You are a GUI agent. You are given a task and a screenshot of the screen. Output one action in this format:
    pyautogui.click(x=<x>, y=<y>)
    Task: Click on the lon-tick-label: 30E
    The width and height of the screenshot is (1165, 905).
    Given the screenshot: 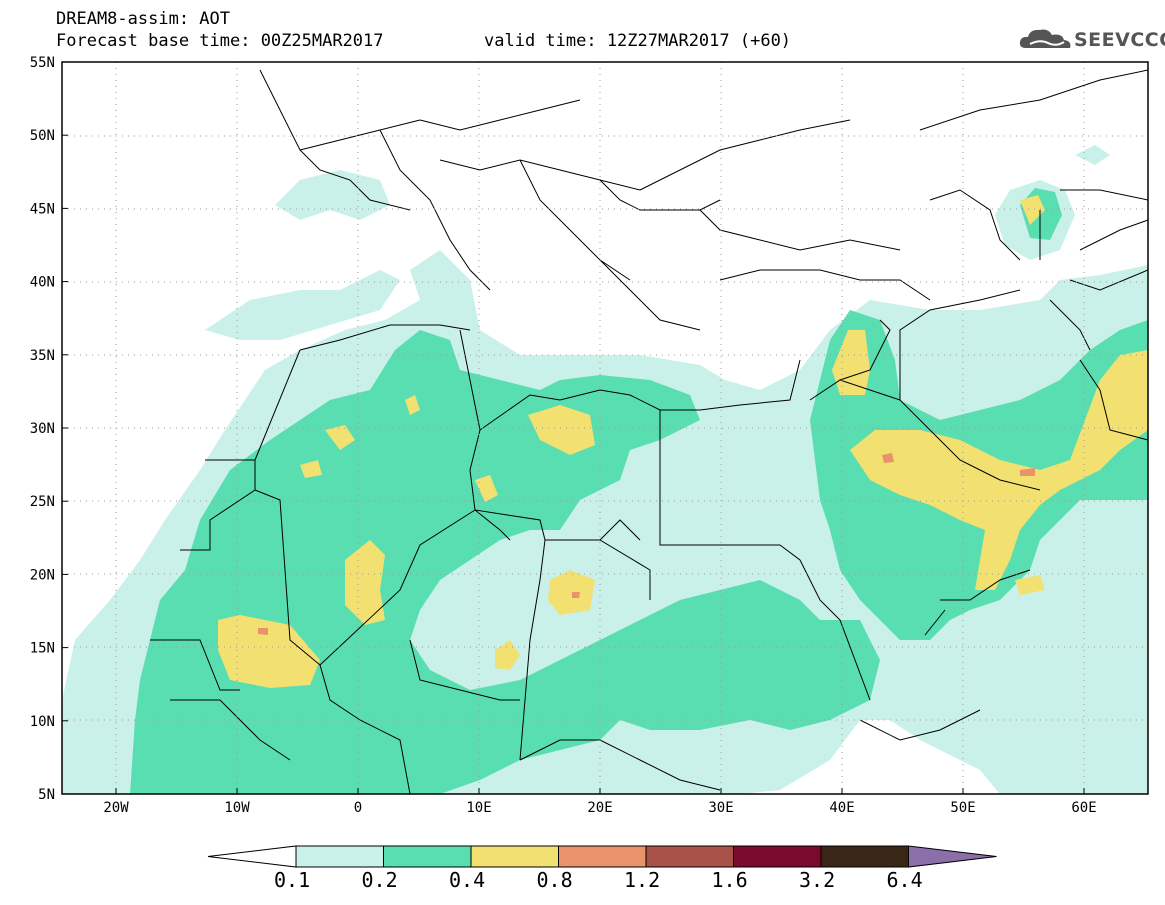 What is the action you would take?
    pyautogui.click(x=720, y=808)
    